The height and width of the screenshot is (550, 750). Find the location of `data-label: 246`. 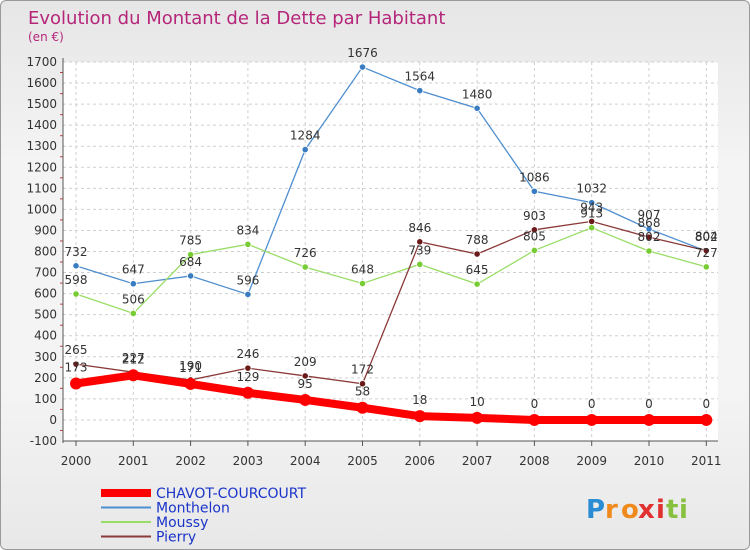

data-label: 246 is located at coordinates (247, 354).